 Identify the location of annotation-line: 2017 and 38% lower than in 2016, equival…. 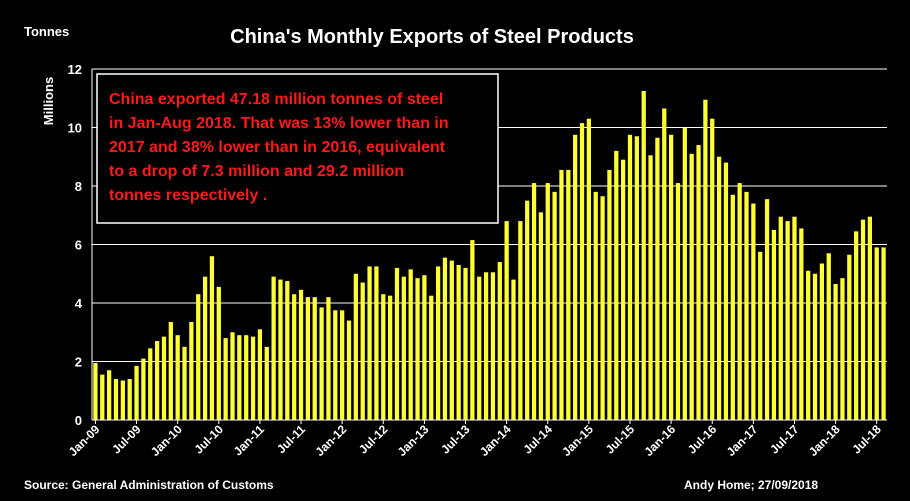
(277, 147).